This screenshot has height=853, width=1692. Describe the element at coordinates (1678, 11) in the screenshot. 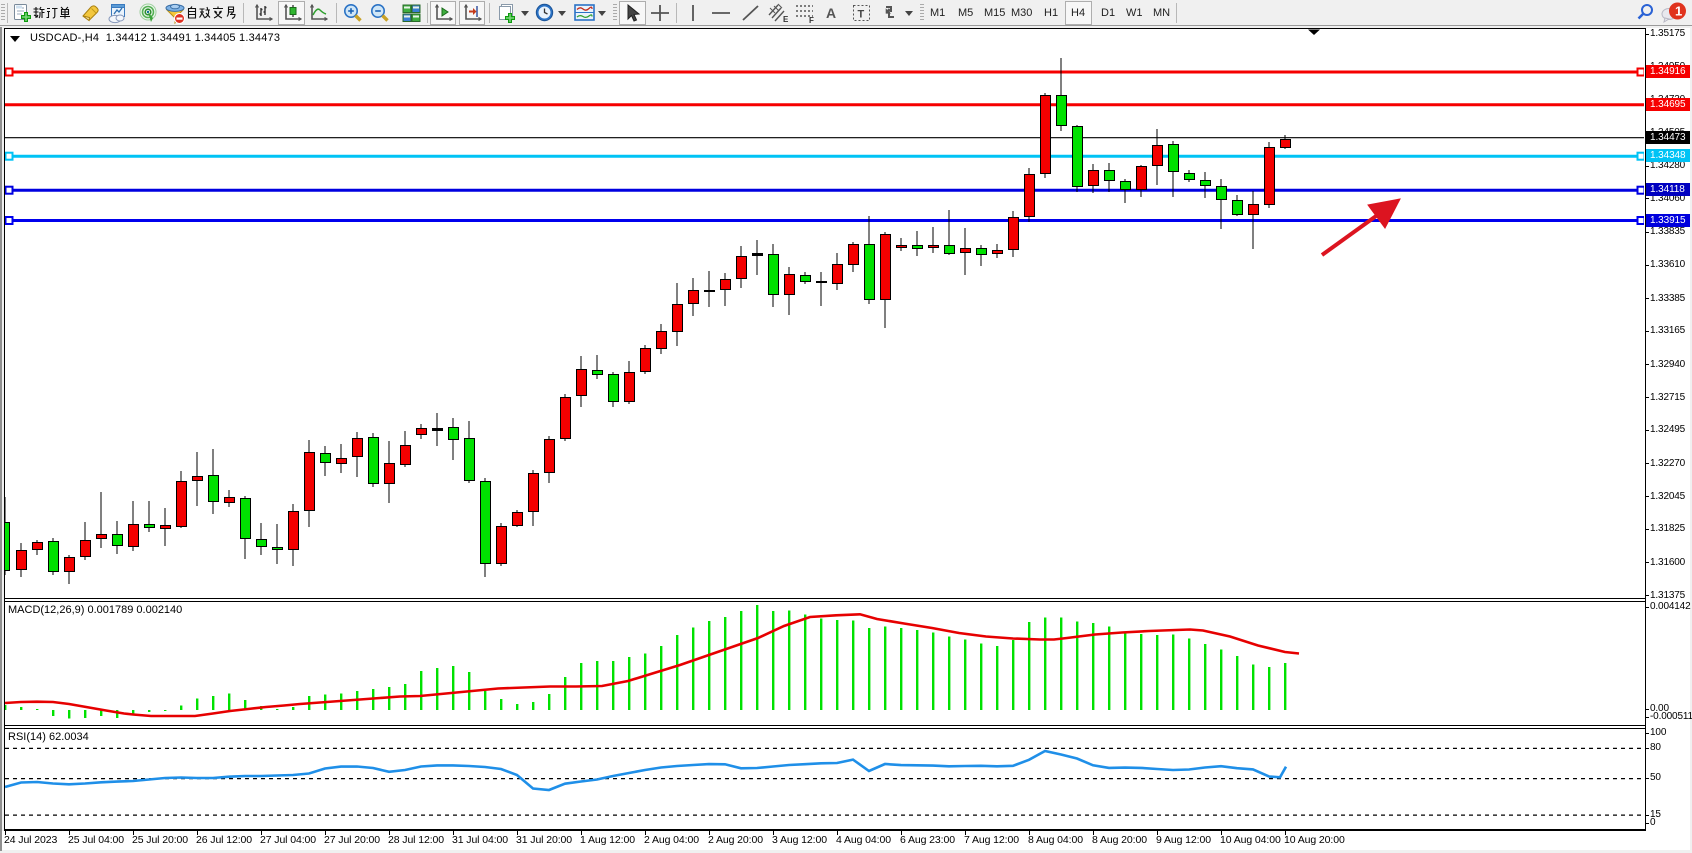

I see `svg-text: 1` at that location.